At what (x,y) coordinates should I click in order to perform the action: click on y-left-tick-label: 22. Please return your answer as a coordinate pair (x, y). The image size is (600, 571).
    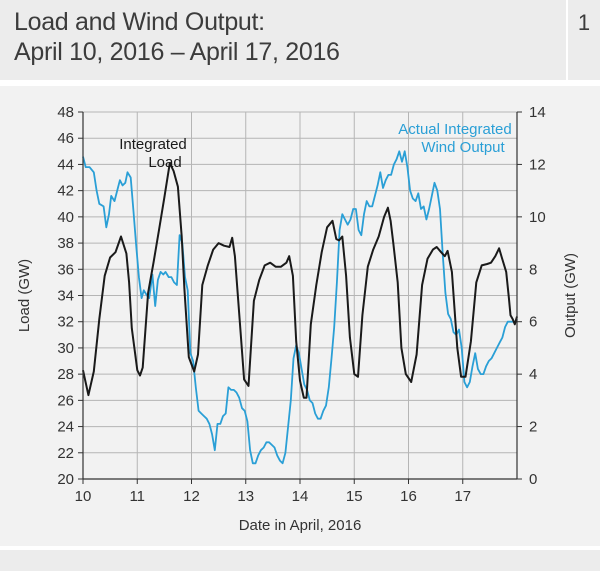
    Looking at the image, I should click on (65, 453).